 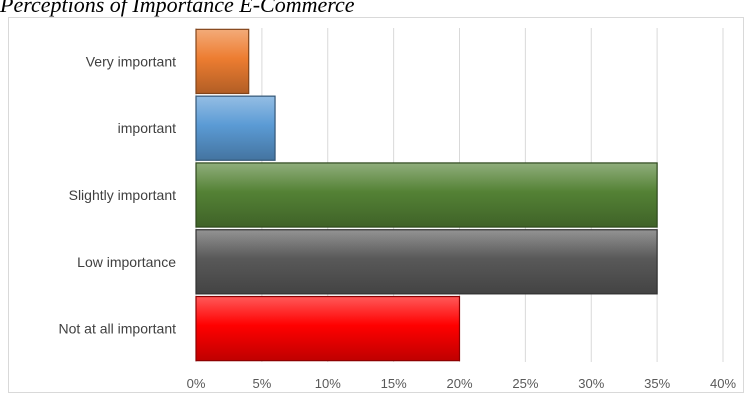 What do you see at coordinates (591, 383) in the screenshot?
I see `x-tick-label: 30%` at bounding box center [591, 383].